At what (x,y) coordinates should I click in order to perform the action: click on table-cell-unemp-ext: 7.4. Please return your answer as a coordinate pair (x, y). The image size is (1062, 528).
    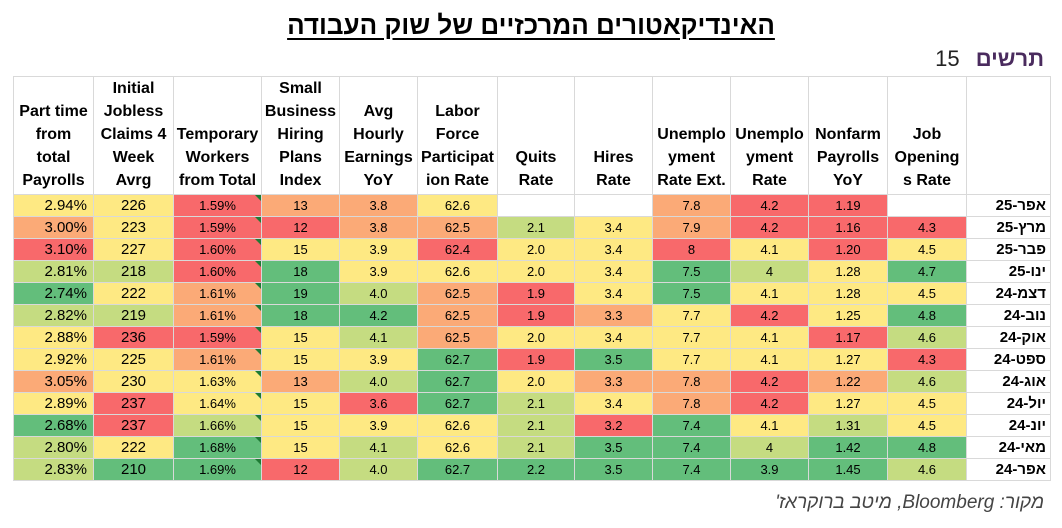
    Looking at the image, I should click on (691, 447).